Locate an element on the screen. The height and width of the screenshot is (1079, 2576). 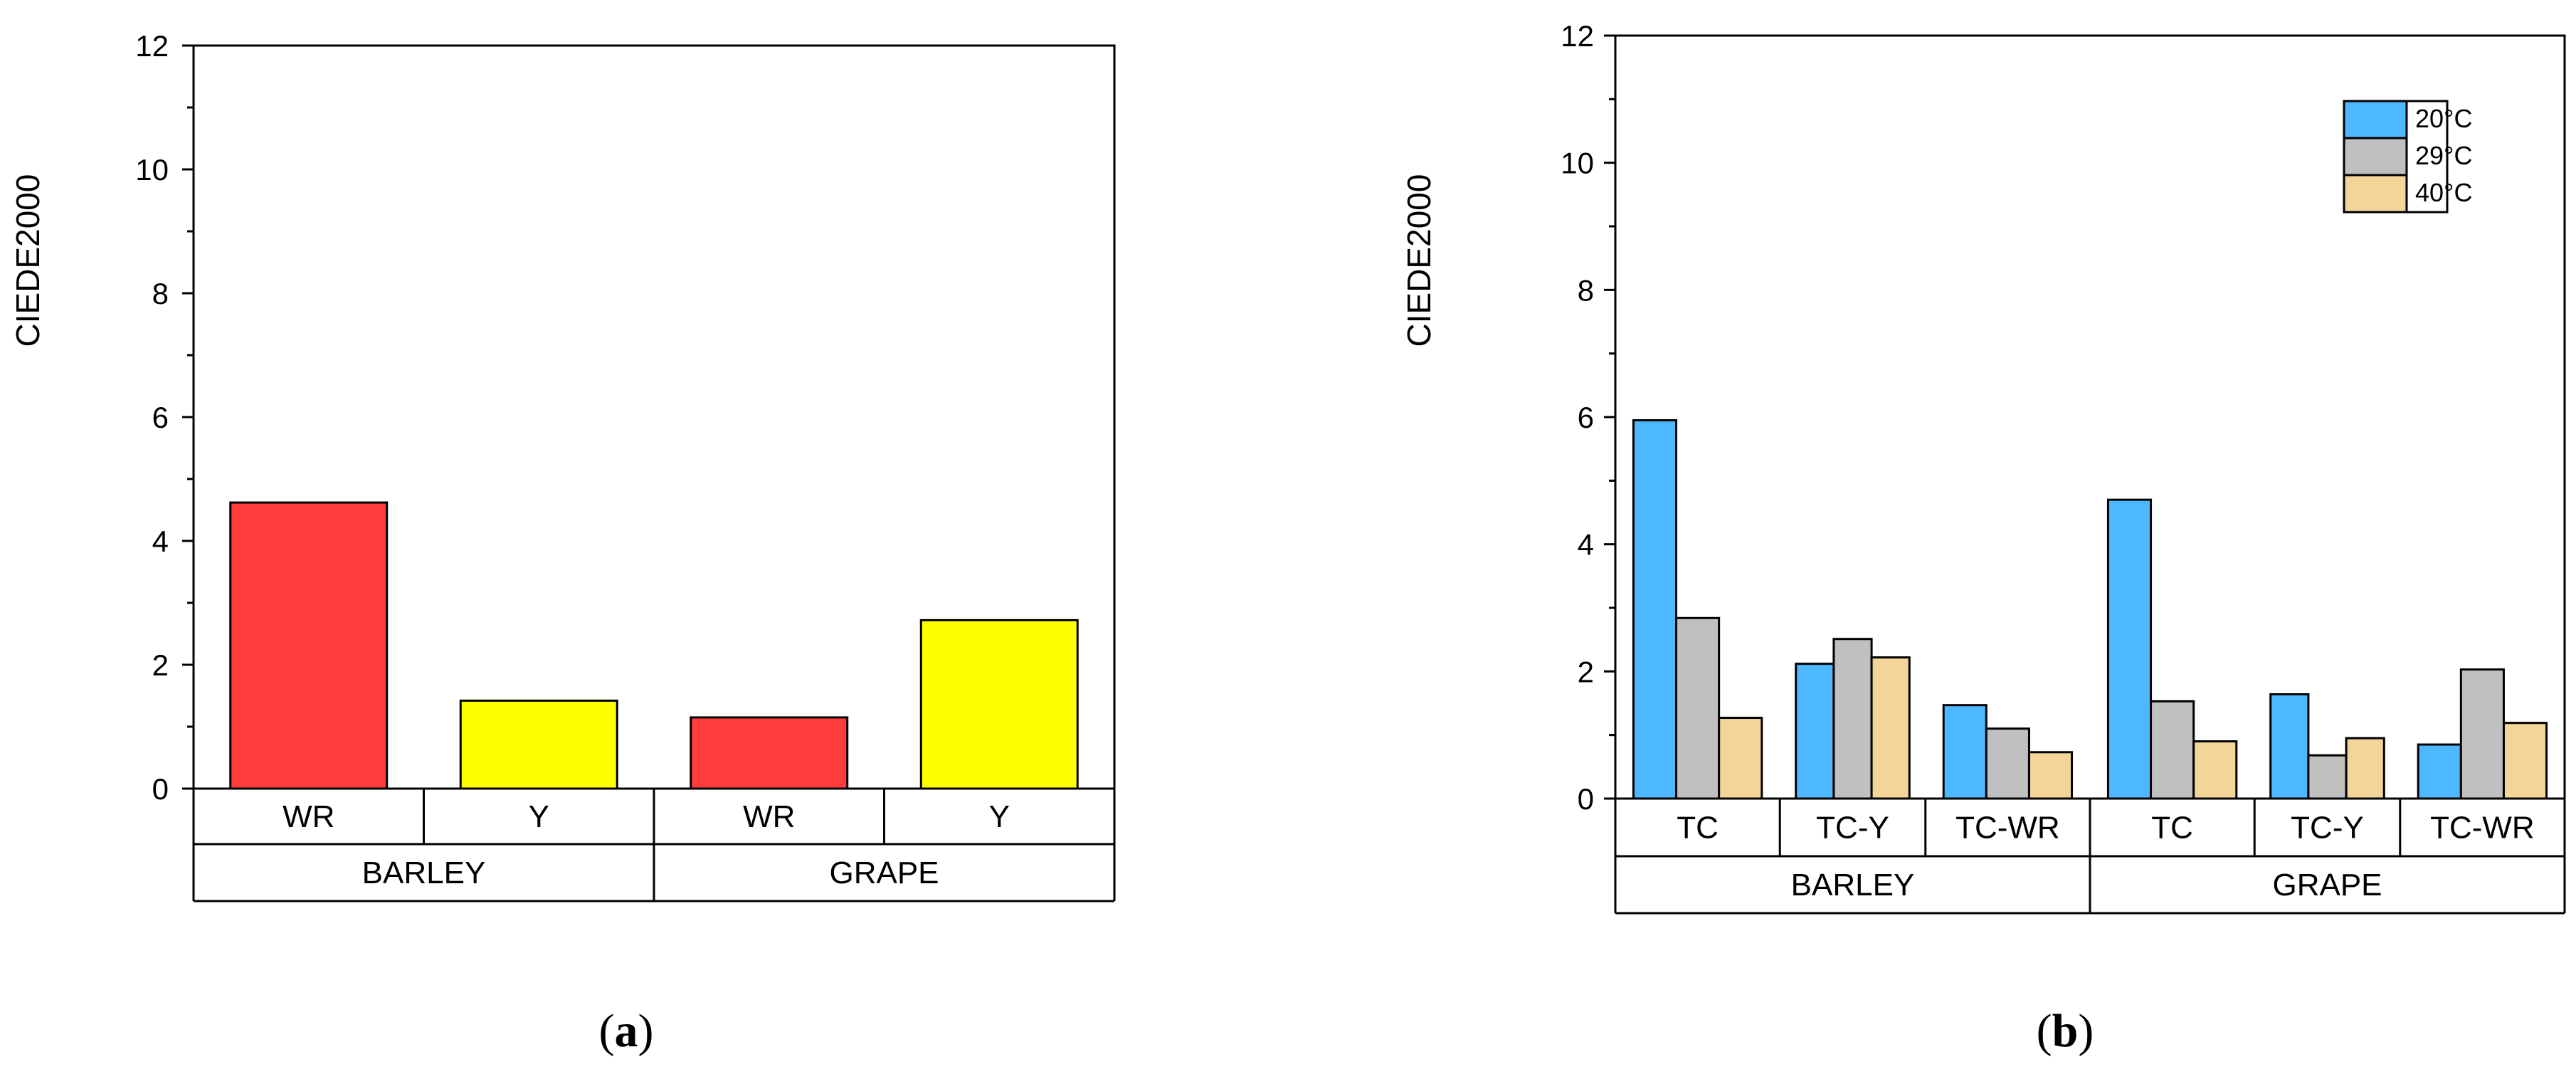
legend-label: 40°C is located at coordinates (2443, 192).